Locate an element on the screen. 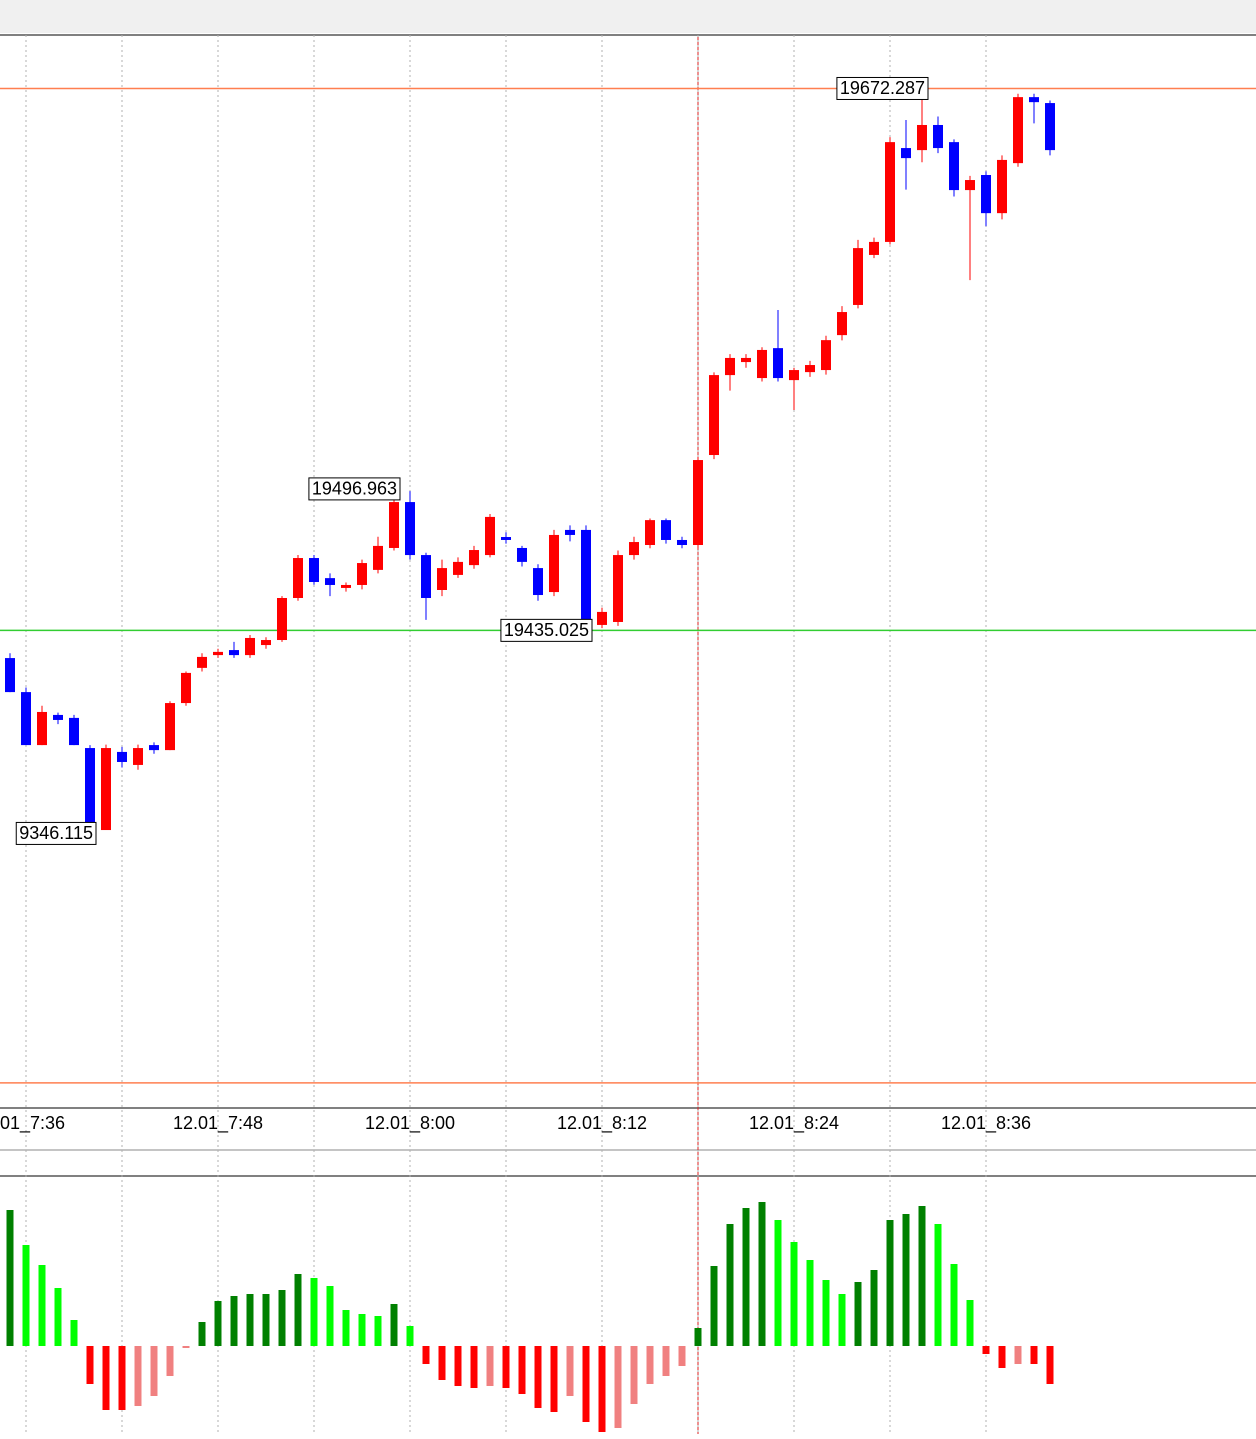  annotation-box is located at coordinates (882, 88).